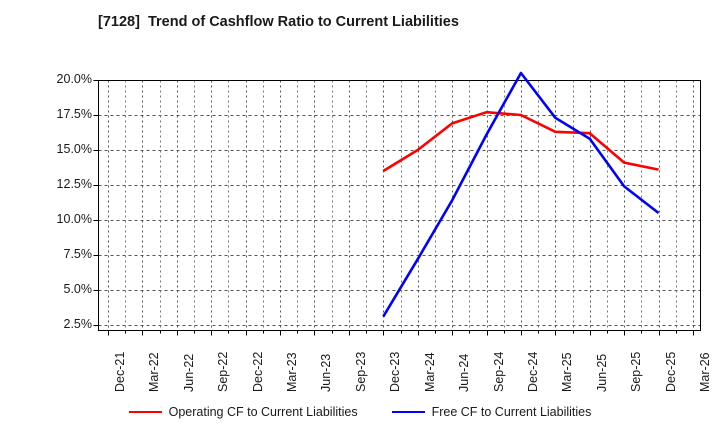 The width and height of the screenshot is (720, 440). Describe the element at coordinates (705, 372) in the screenshot. I see `x-axis-tick-label: Mar-26` at that location.